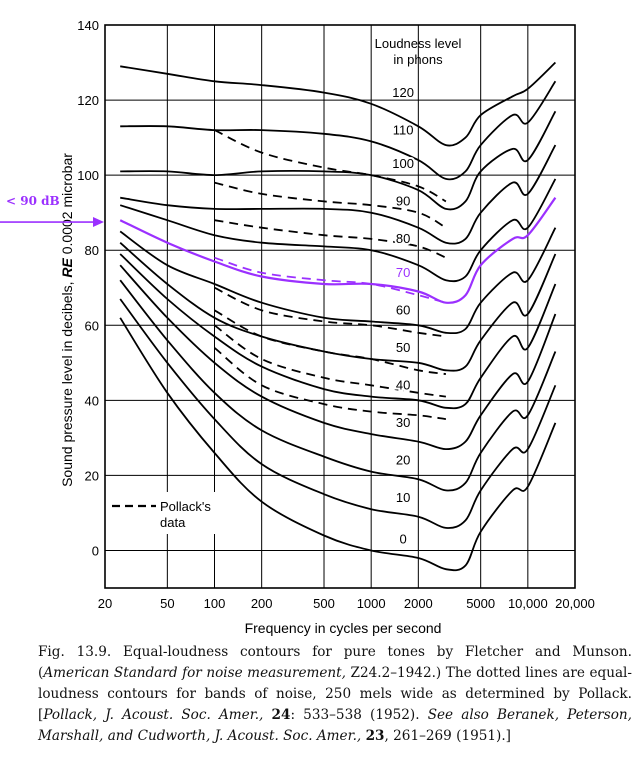 The width and height of the screenshot is (640, 773). Describe the element at coordinates (67, 205) in the screenshot. I see `y-axis-label-part3: 0.0002 microbar` at that location.